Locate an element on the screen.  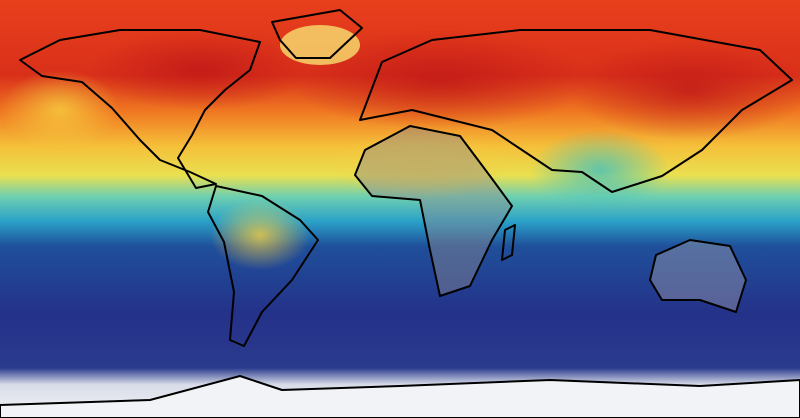
antarctica is located at coordinates (400, 396).